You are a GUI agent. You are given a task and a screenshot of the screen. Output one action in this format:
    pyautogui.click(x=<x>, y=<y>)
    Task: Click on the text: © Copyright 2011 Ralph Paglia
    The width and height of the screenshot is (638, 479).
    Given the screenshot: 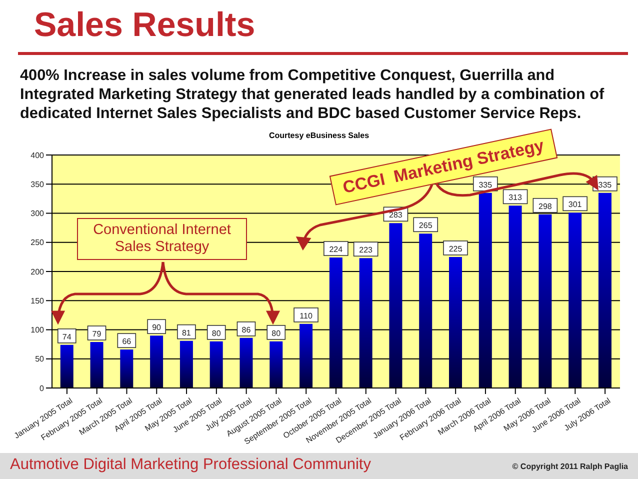 What is the action you would take?
    pyautogui.click(x=570, y=466)
    